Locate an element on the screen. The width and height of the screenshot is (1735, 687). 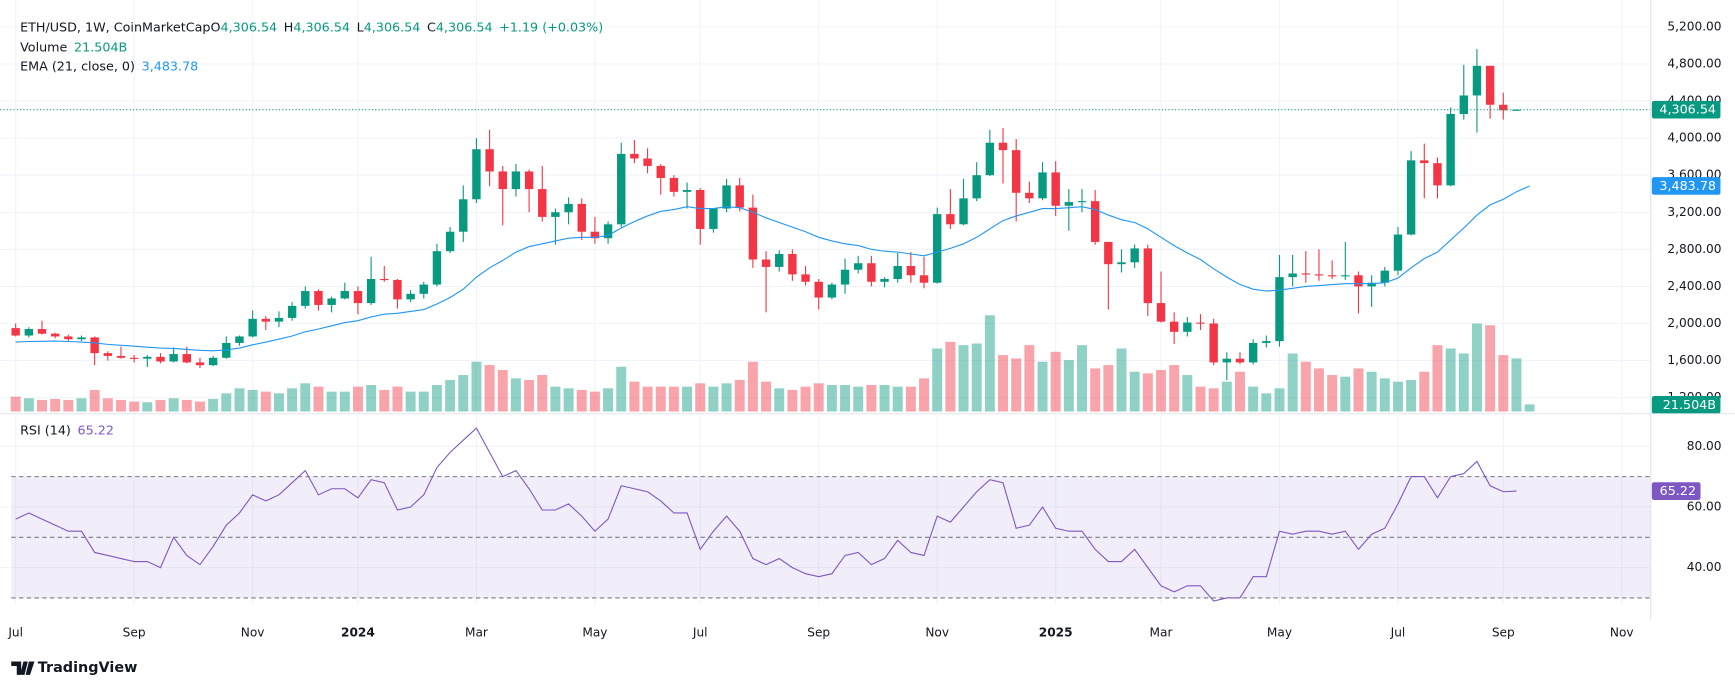
y-tick-label: 4,000.00 is located at coordinates (1694, 138).